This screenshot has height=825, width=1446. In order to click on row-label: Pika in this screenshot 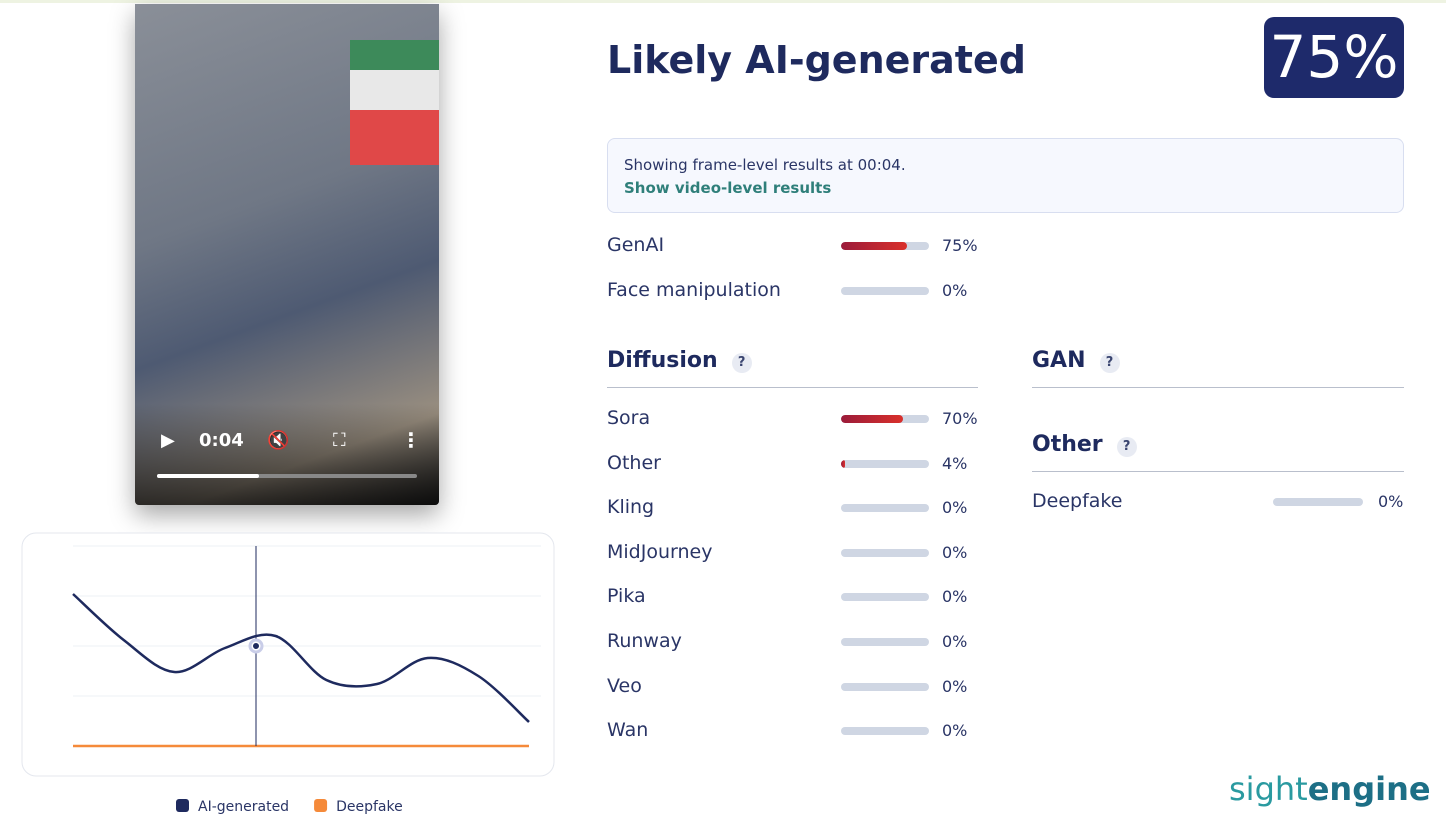, I will do `click(626, 596)`.